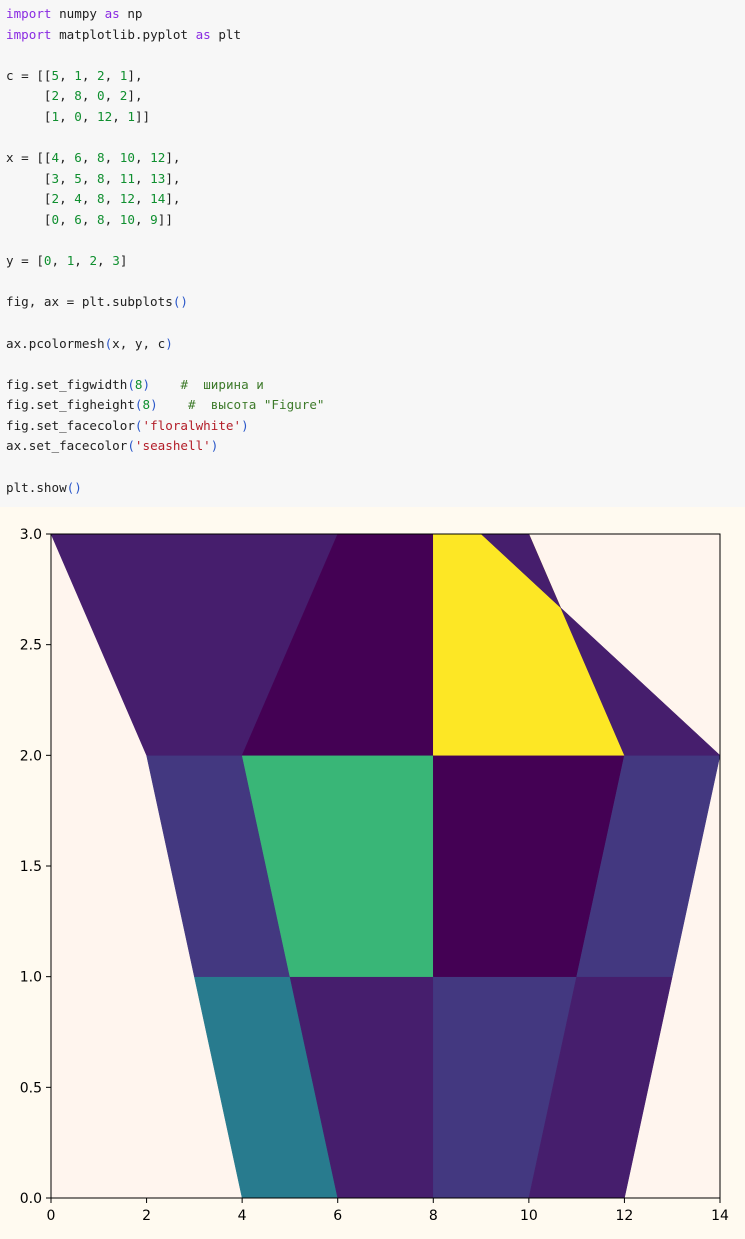  What do you see at coordinates (31, 646) in the screenshot?
I see `y-tick-label: 2.5` at bounding box center [31, 646].